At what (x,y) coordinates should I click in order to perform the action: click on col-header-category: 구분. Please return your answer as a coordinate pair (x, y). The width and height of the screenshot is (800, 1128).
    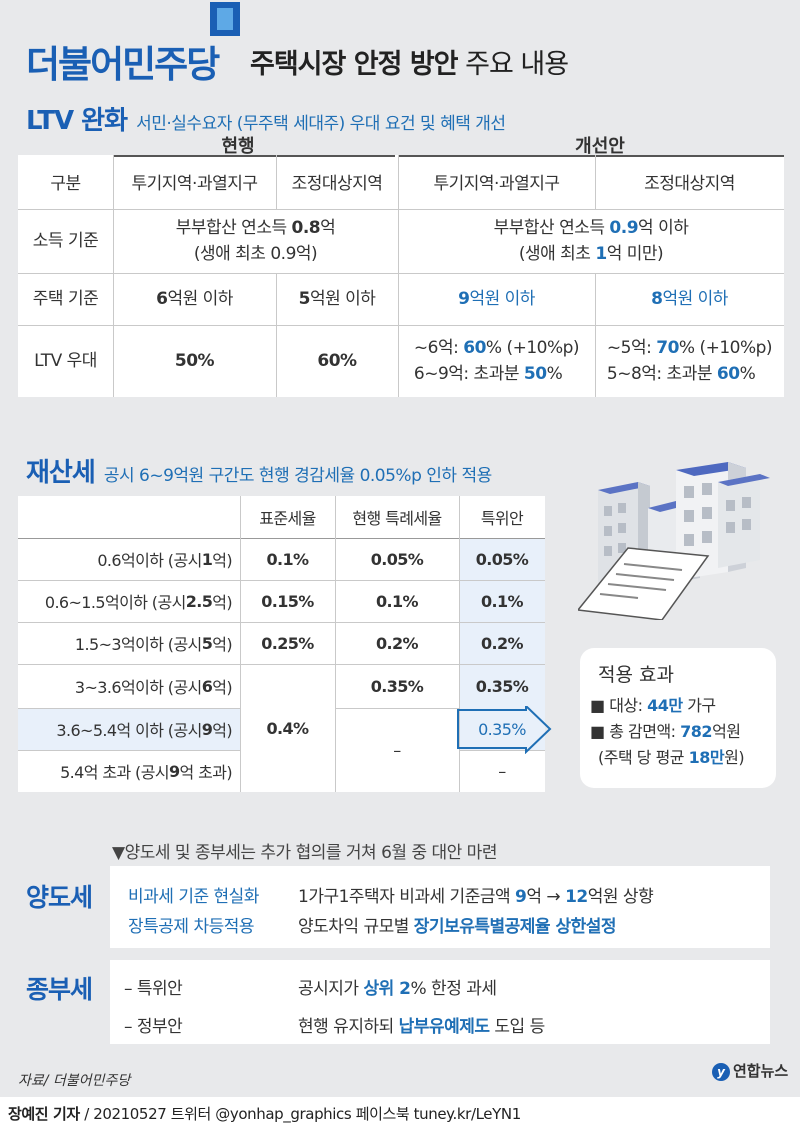
    Looking at the image, I should click on (65, 184).